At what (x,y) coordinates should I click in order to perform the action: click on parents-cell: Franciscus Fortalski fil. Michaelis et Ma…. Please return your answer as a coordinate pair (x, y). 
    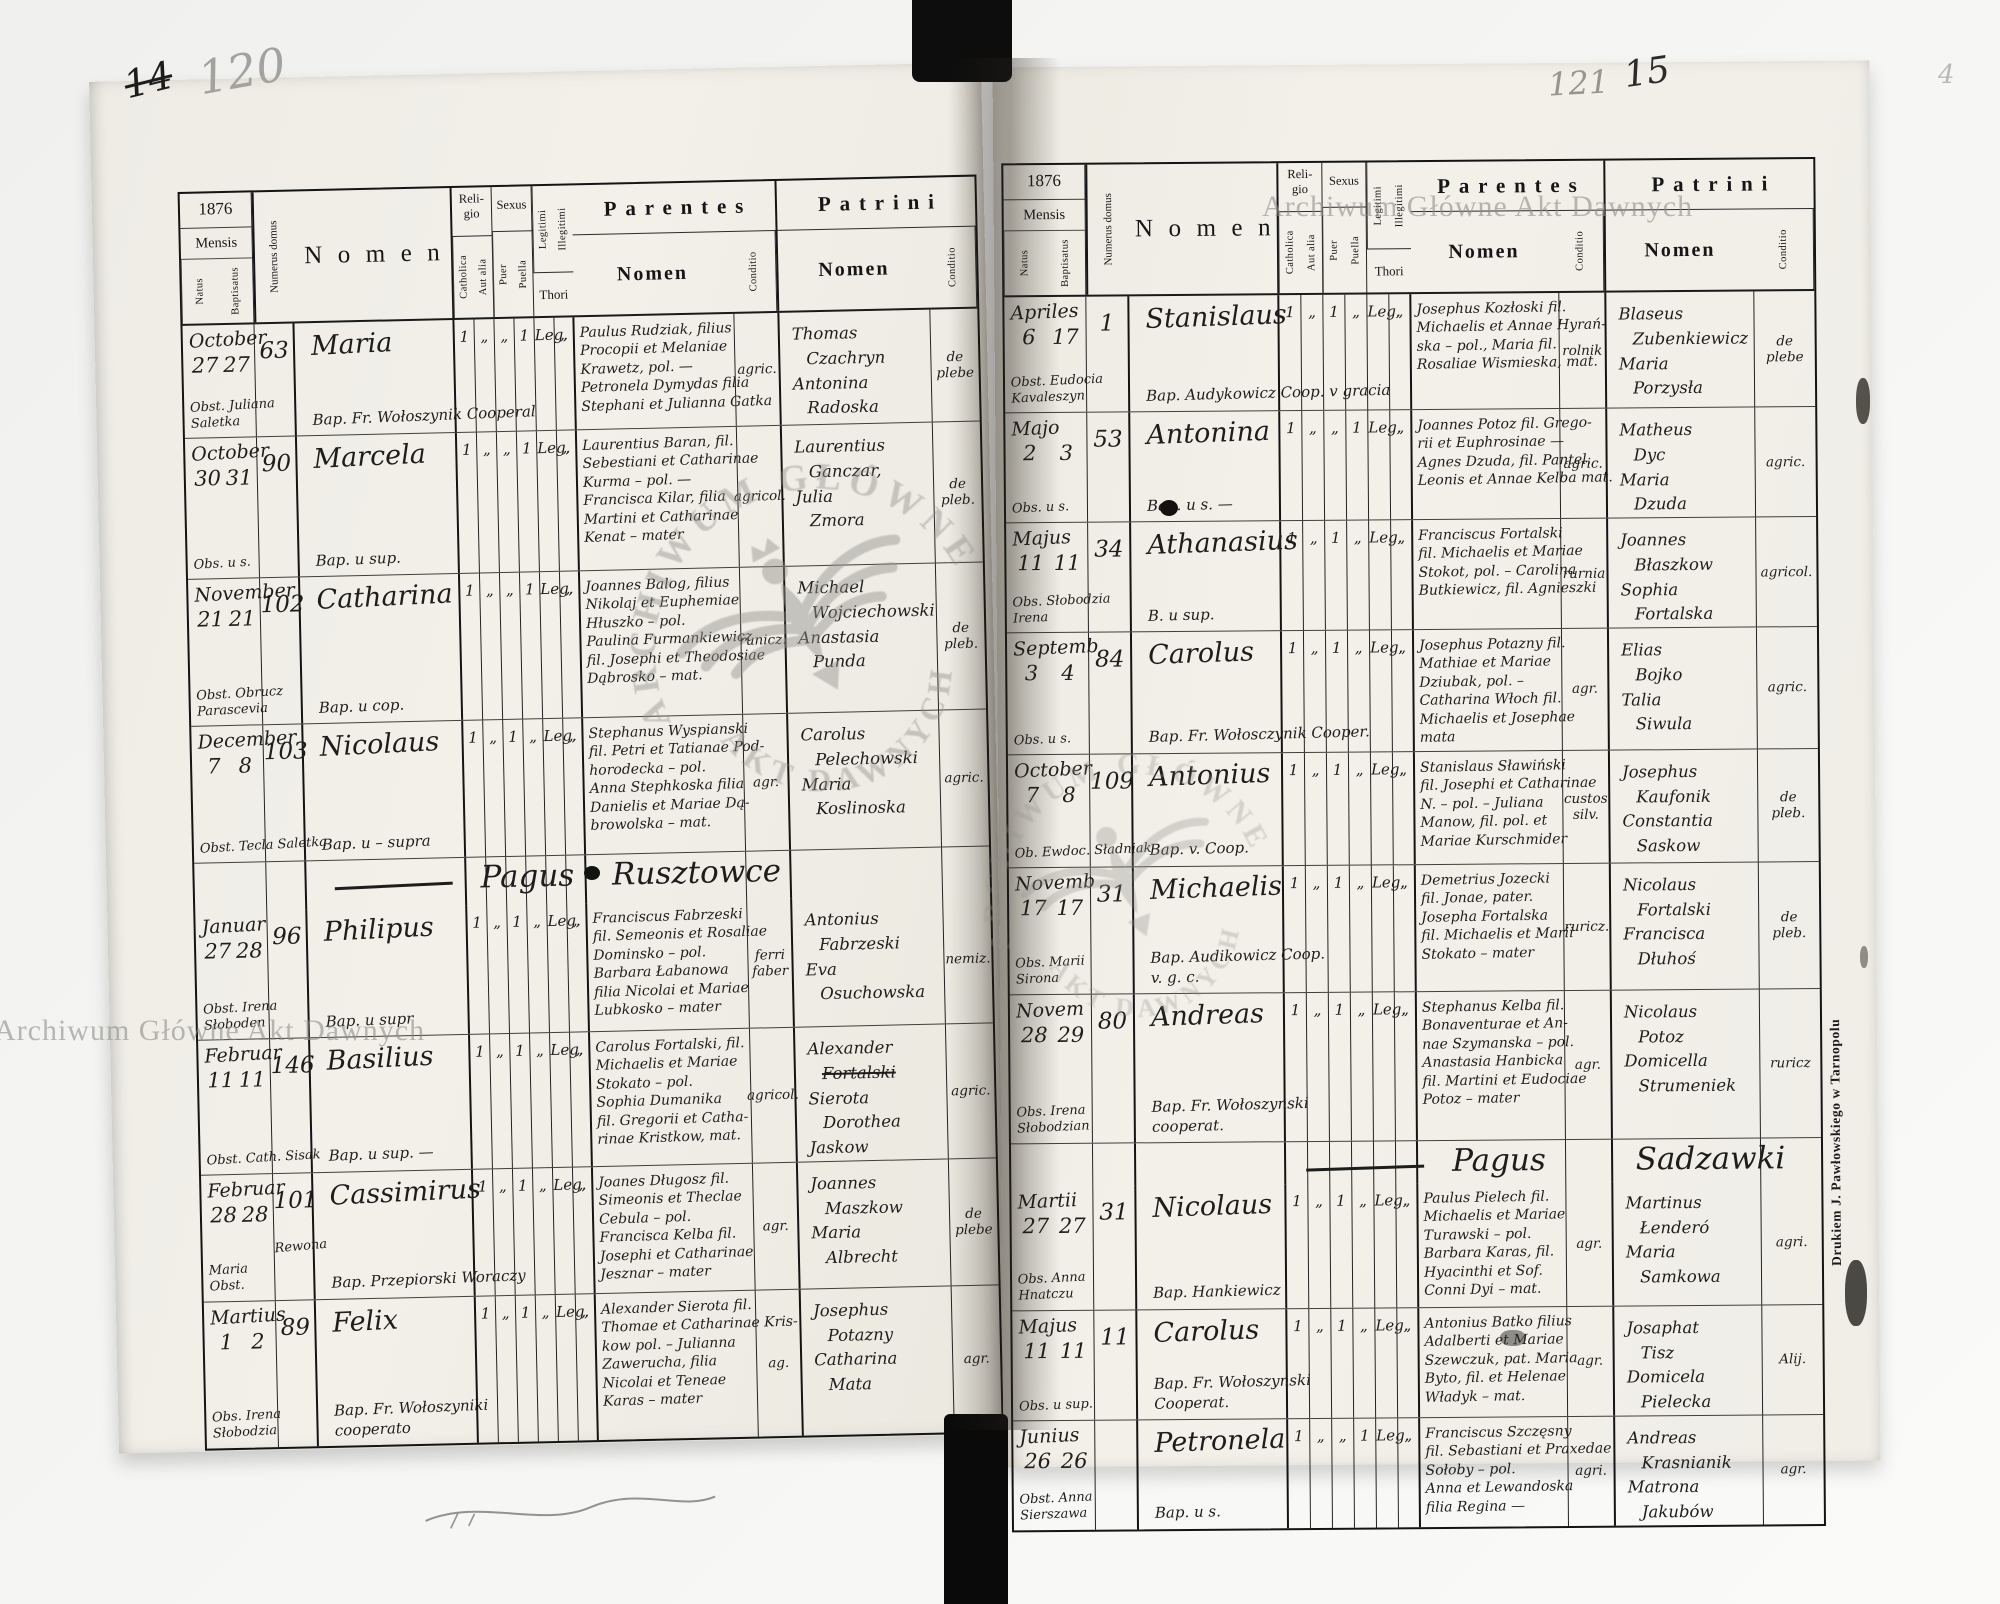
    Looking at the image, I should click on (1505, 574).